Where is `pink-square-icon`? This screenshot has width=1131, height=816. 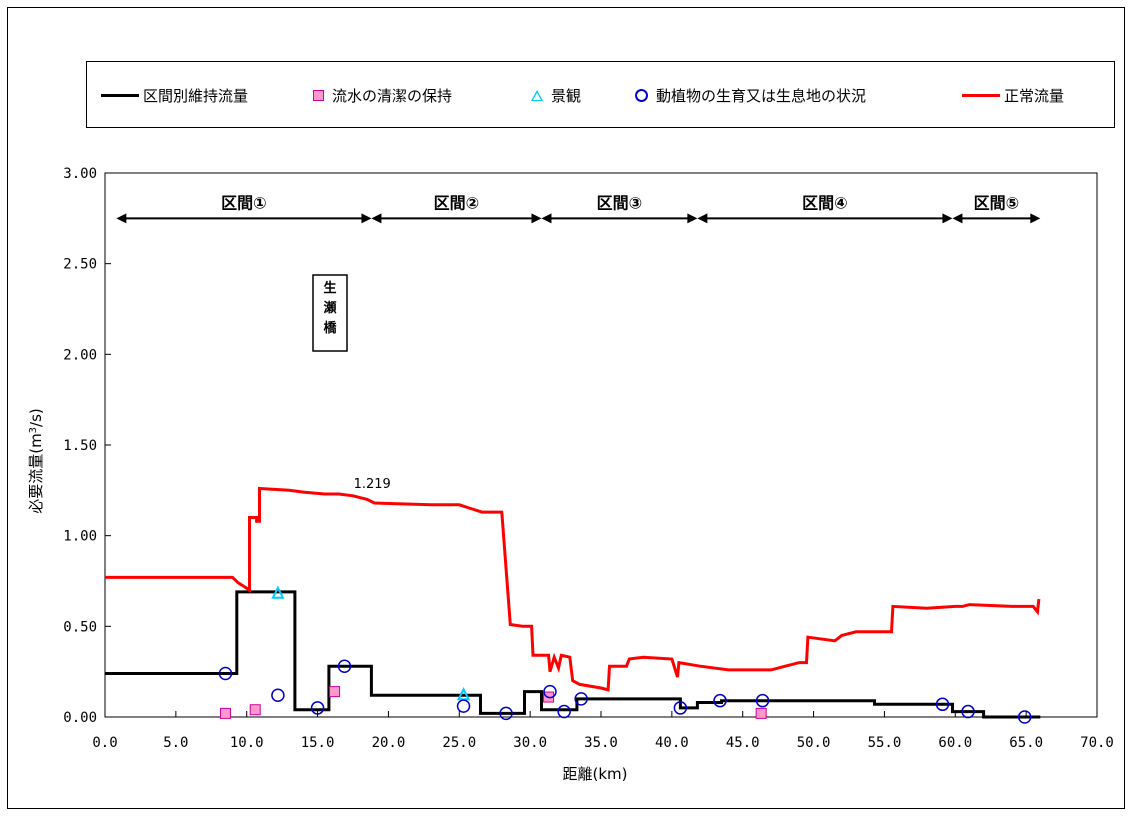
pink-square-icon is located at coordinates (318, 95).